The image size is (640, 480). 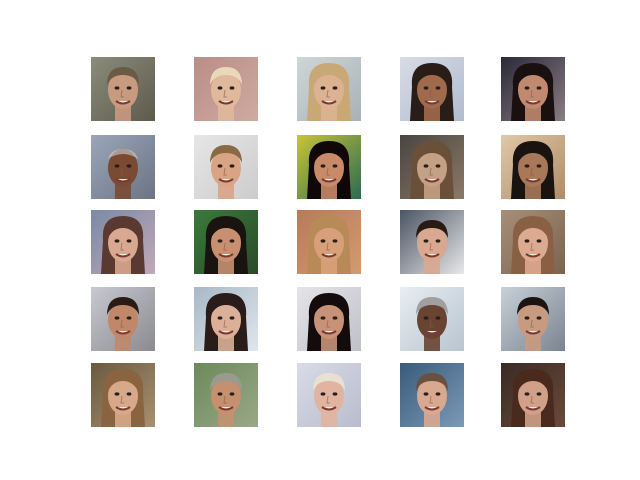 I want to click on face-image-r5-c2, so click(x=226, y=395).